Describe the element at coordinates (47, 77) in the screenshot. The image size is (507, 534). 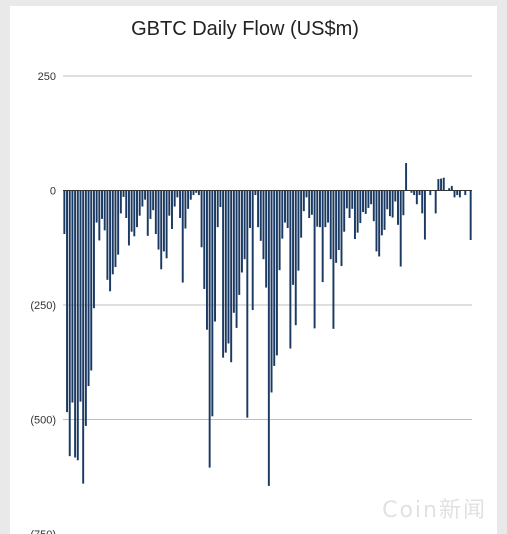
I see `y-tick-label-0: 250` at that location.